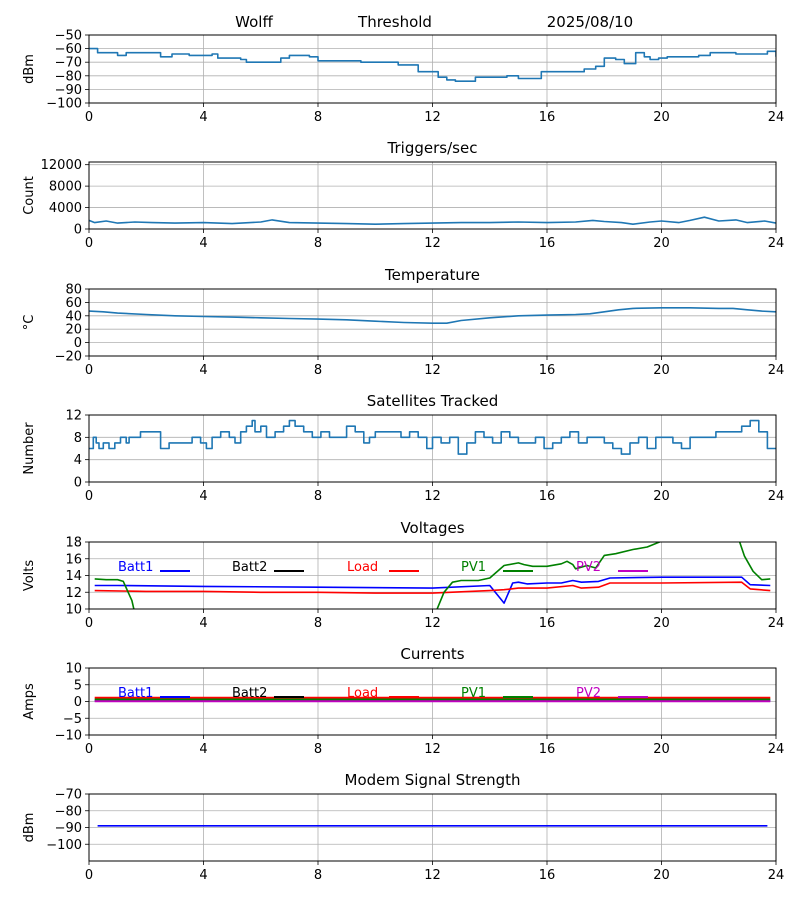 The width and height of the screenshot is (800, 900). I want to click on y-tick-label: 10, so click(73, 610).